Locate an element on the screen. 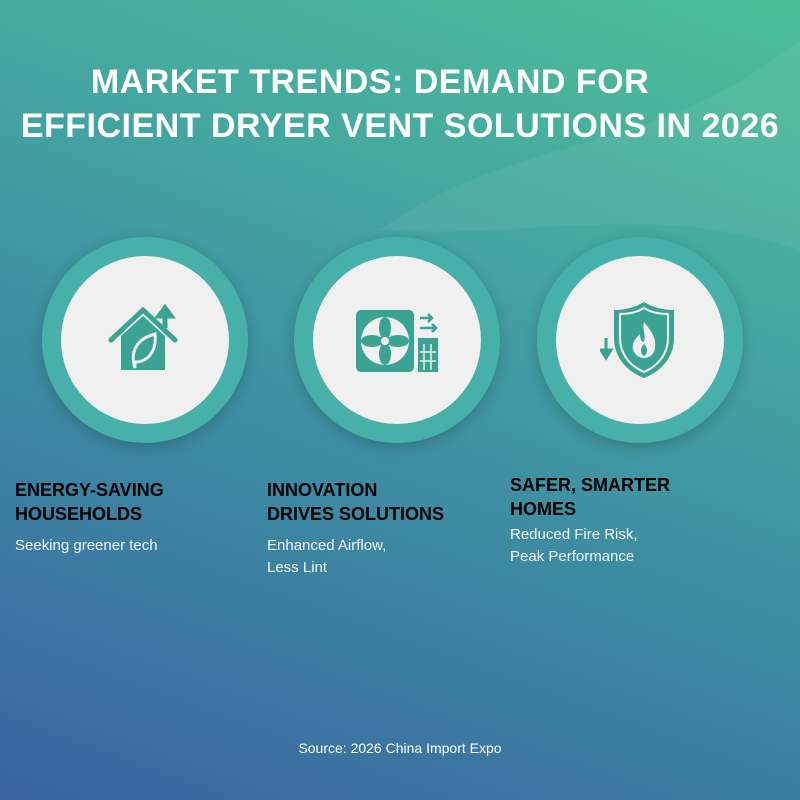 The width and height of the screenshot is (800, 800). fan-filter-icon is located at coordinates (397, 341).